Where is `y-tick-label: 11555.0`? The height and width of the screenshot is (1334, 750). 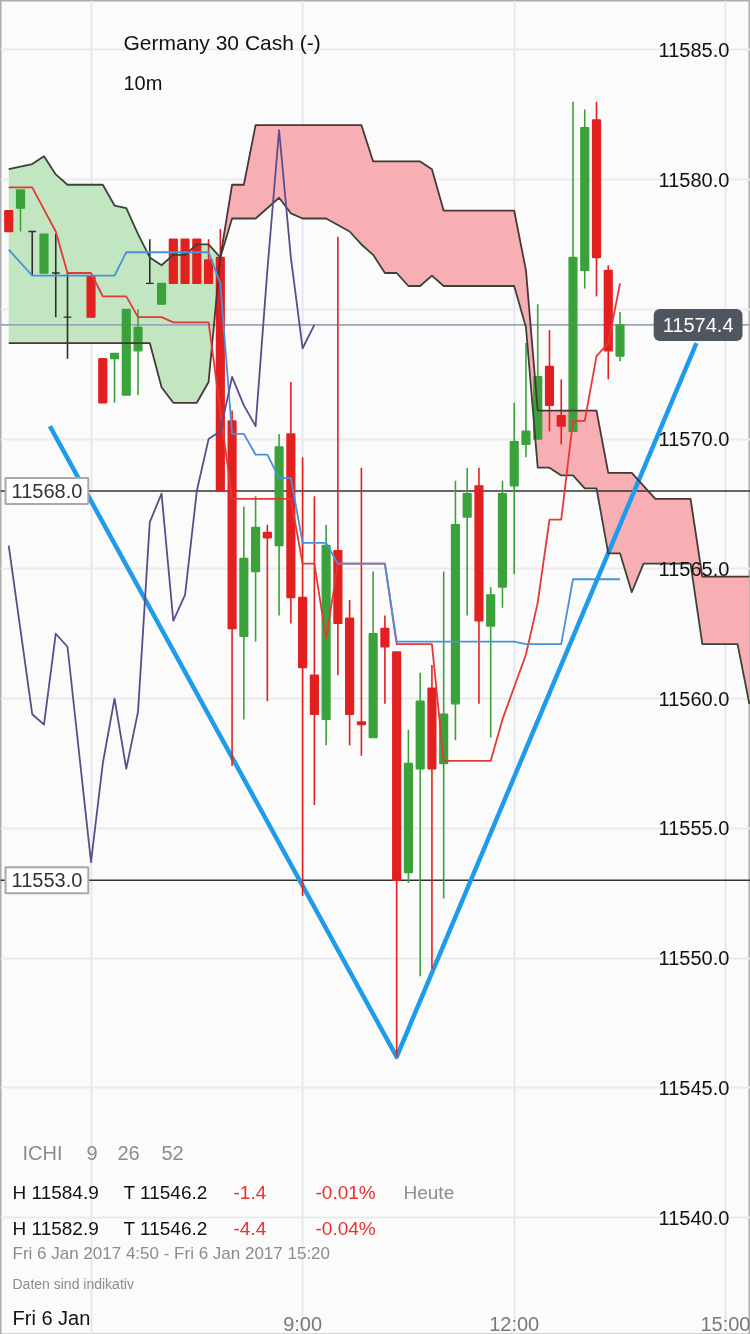
y-tick-label: 11555.0 is located at coordinates (694, 828).